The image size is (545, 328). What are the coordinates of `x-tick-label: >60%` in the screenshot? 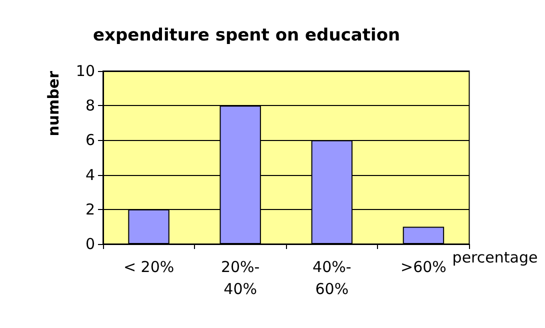 It's located at (423, 267).